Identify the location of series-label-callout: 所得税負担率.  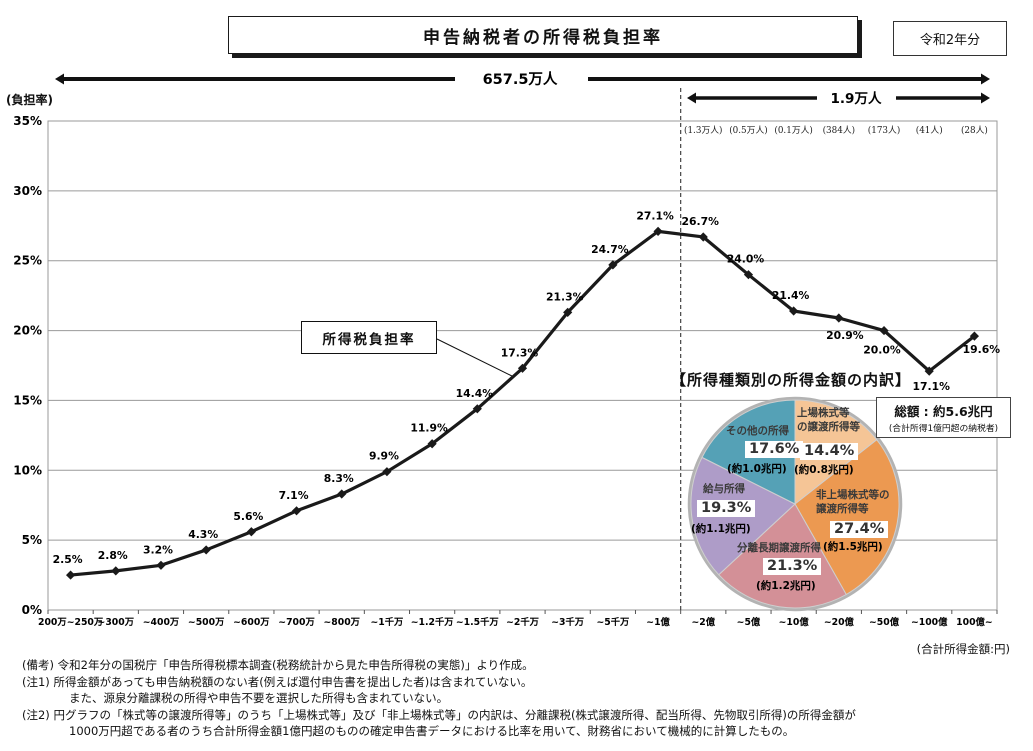
(369, 337).